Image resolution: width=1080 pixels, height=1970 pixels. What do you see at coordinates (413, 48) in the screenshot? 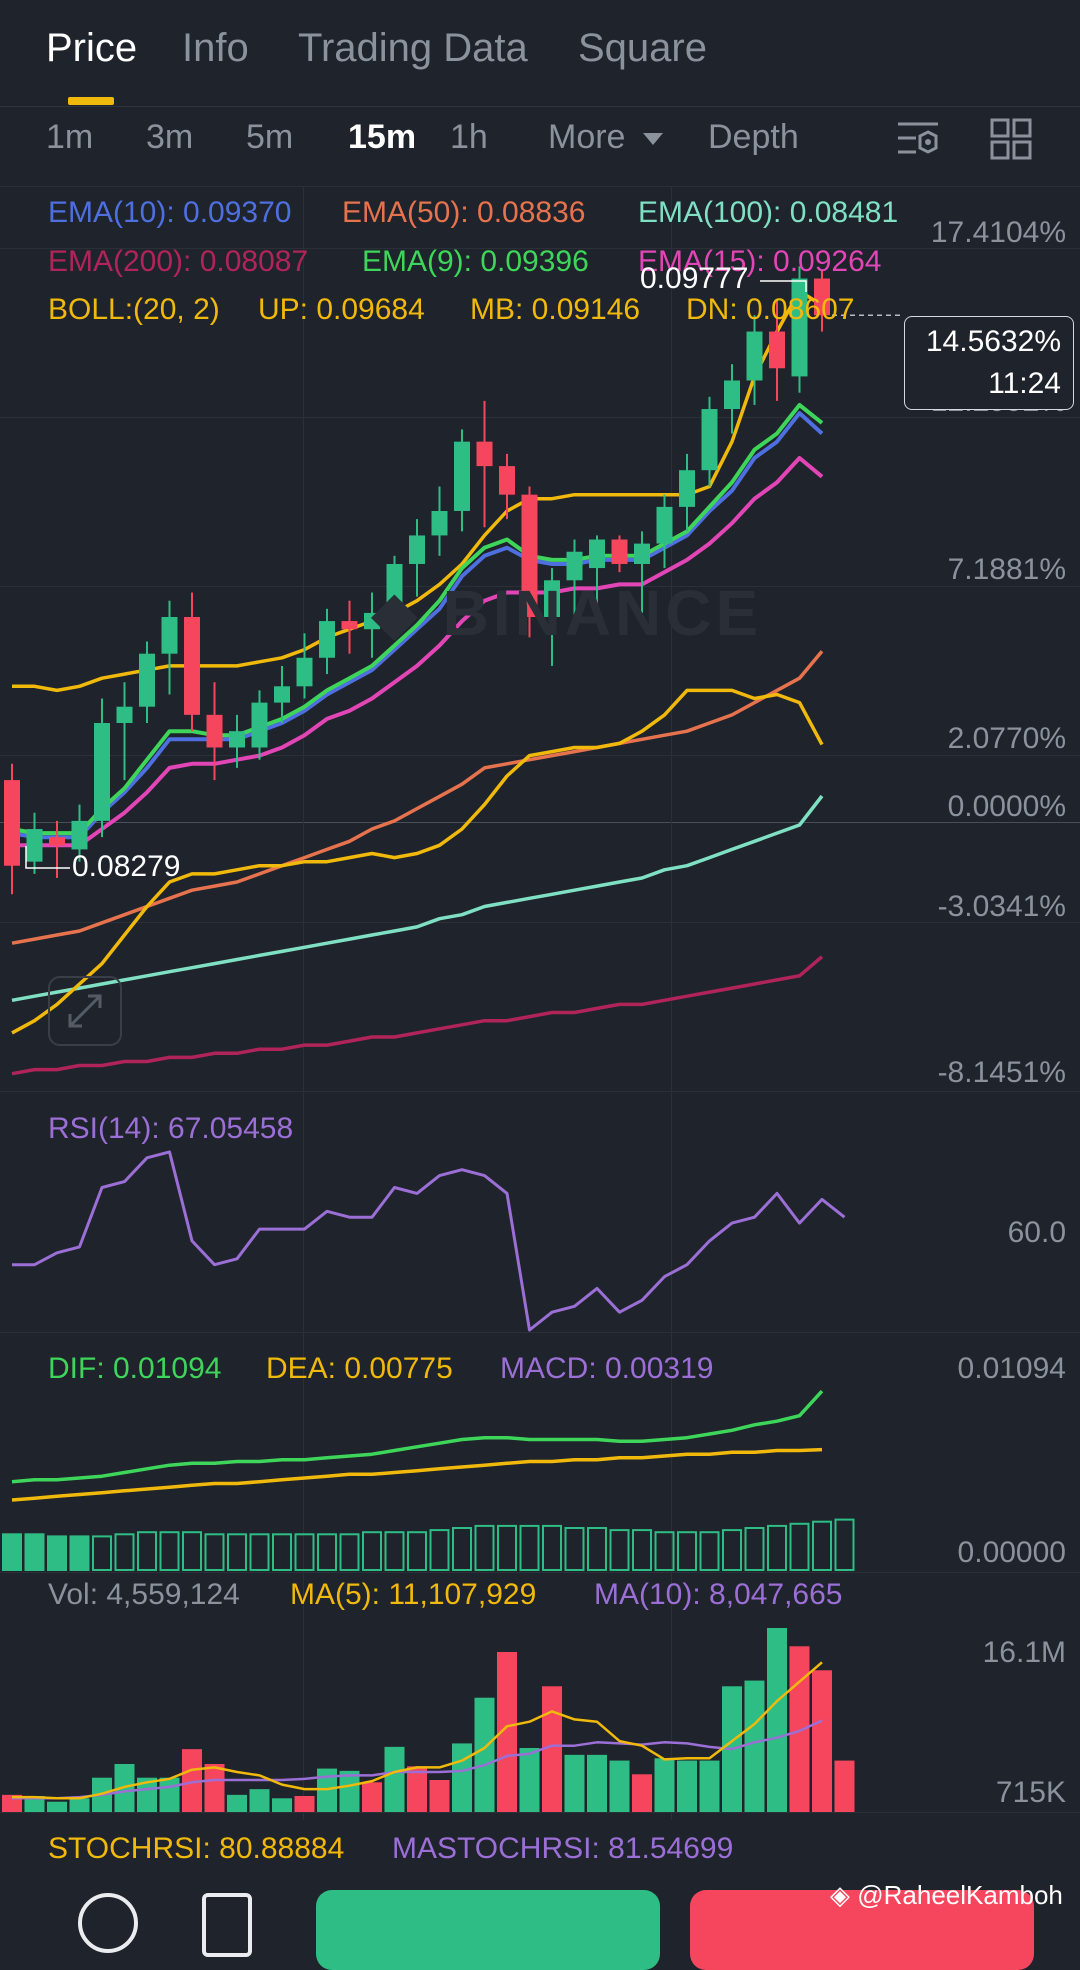
I see `tab-trading-data: Trading Data` at bounding box center [413, 48].